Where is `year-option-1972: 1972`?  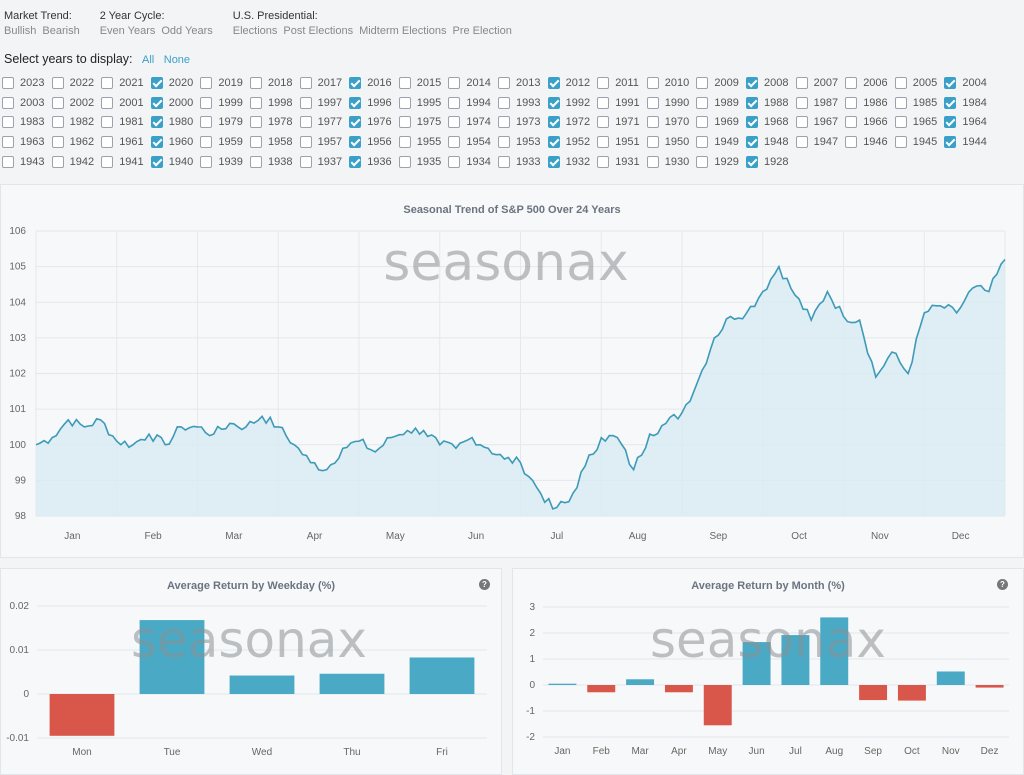 year-option-1972: 1972 is located at coordinates (580, 123).